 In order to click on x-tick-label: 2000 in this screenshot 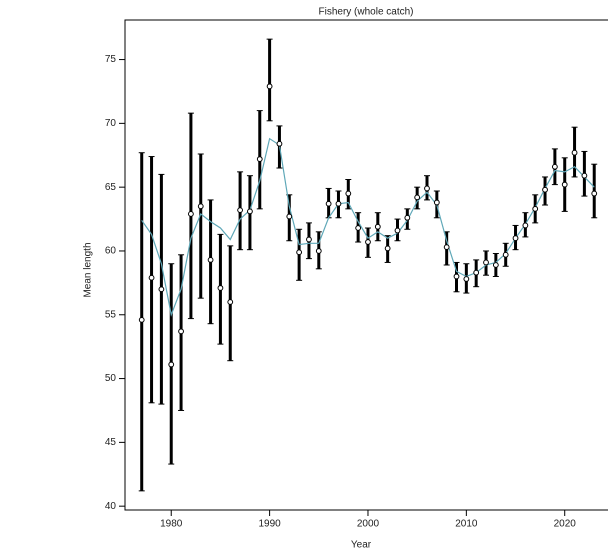, I will do `click(368, 524)`.